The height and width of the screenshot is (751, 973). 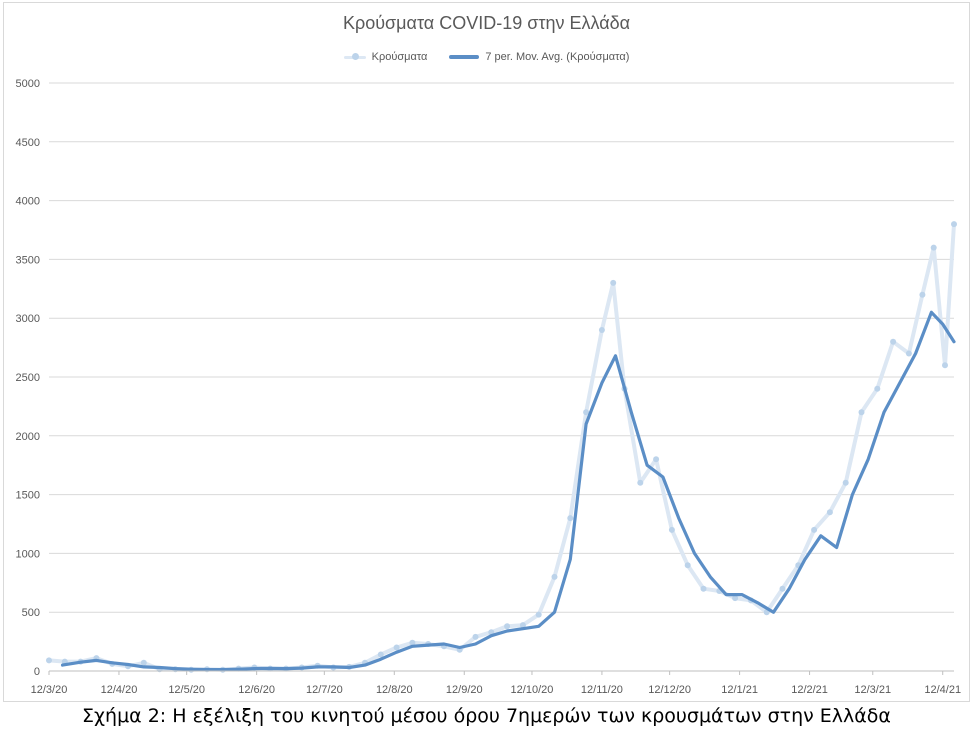 What do you see at coordinates (669, 690) in the screenshot?
I see `x-tick-label: 12/12/20` at bounding box center [669, 690].